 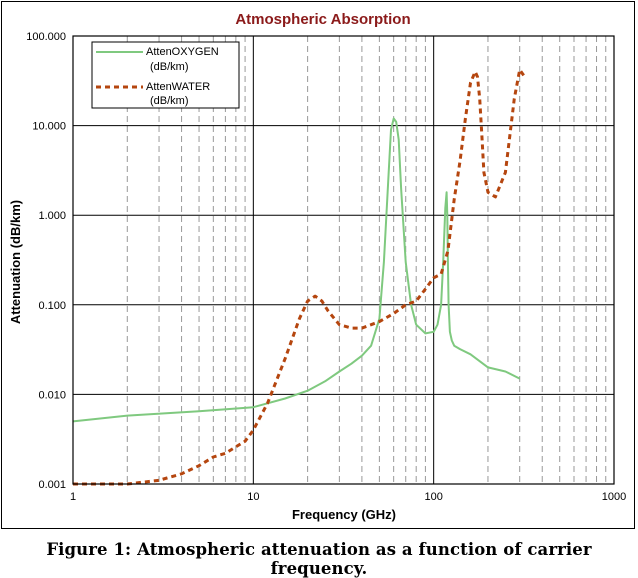 I want to click on legend: AttenOXYGEN (dB/km) AttenWATER (dB/km), so click(x=165, y=75).